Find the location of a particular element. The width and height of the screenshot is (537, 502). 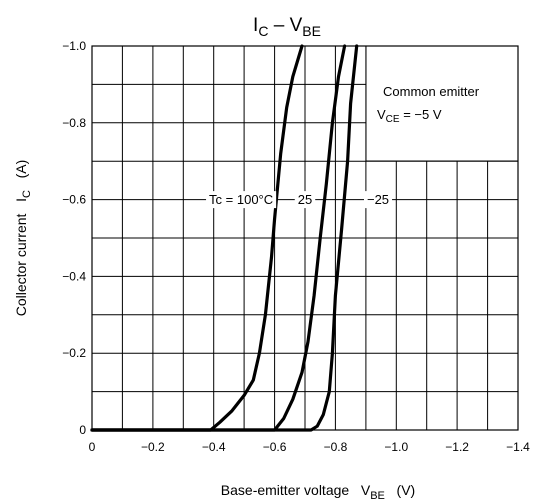

chart-title-mid: – V is located at coordinates (285, 25).